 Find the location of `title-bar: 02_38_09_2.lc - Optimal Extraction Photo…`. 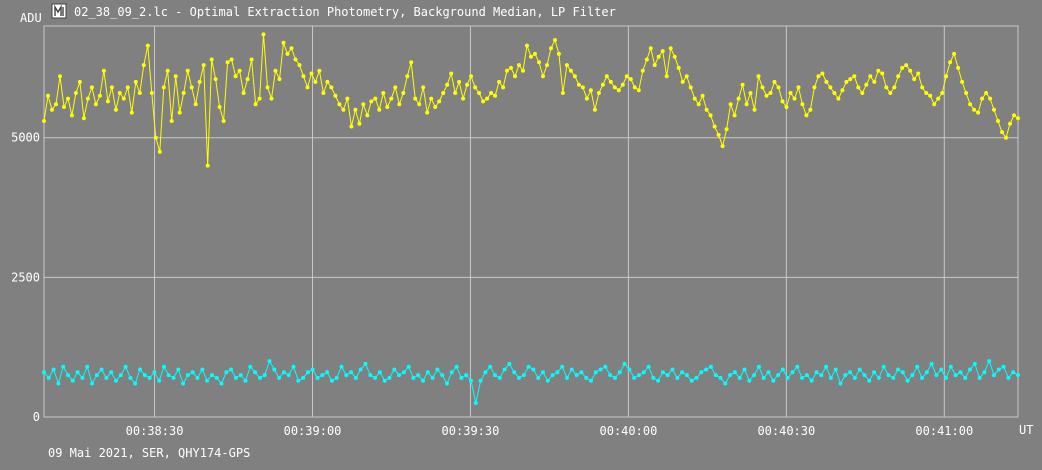

title-bar: 02_38_09_2.lc - Optimal Extraction Photo… is located at coordinates (333, 11).